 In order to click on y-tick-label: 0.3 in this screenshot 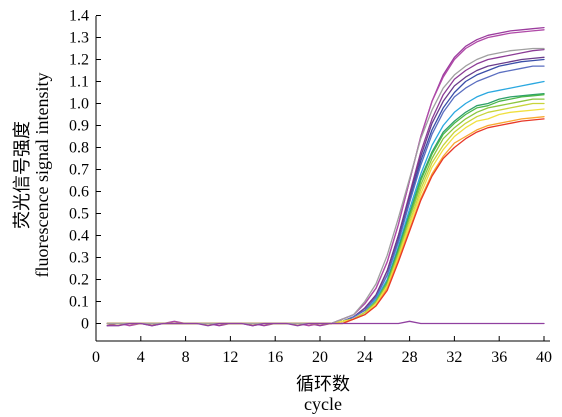, I will do `click(79, 258)`.